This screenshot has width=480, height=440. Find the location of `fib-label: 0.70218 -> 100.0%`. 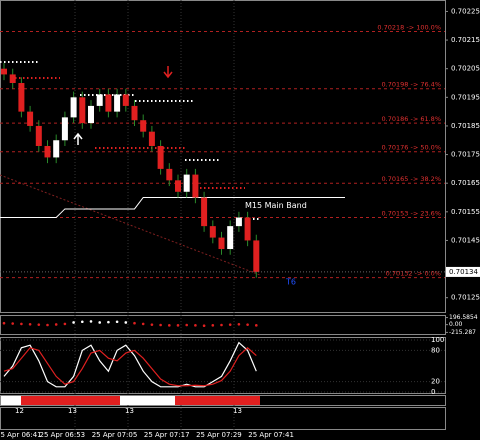

fib-label: 0.70218 -> 100.0% is located at coordinates (409, 27).